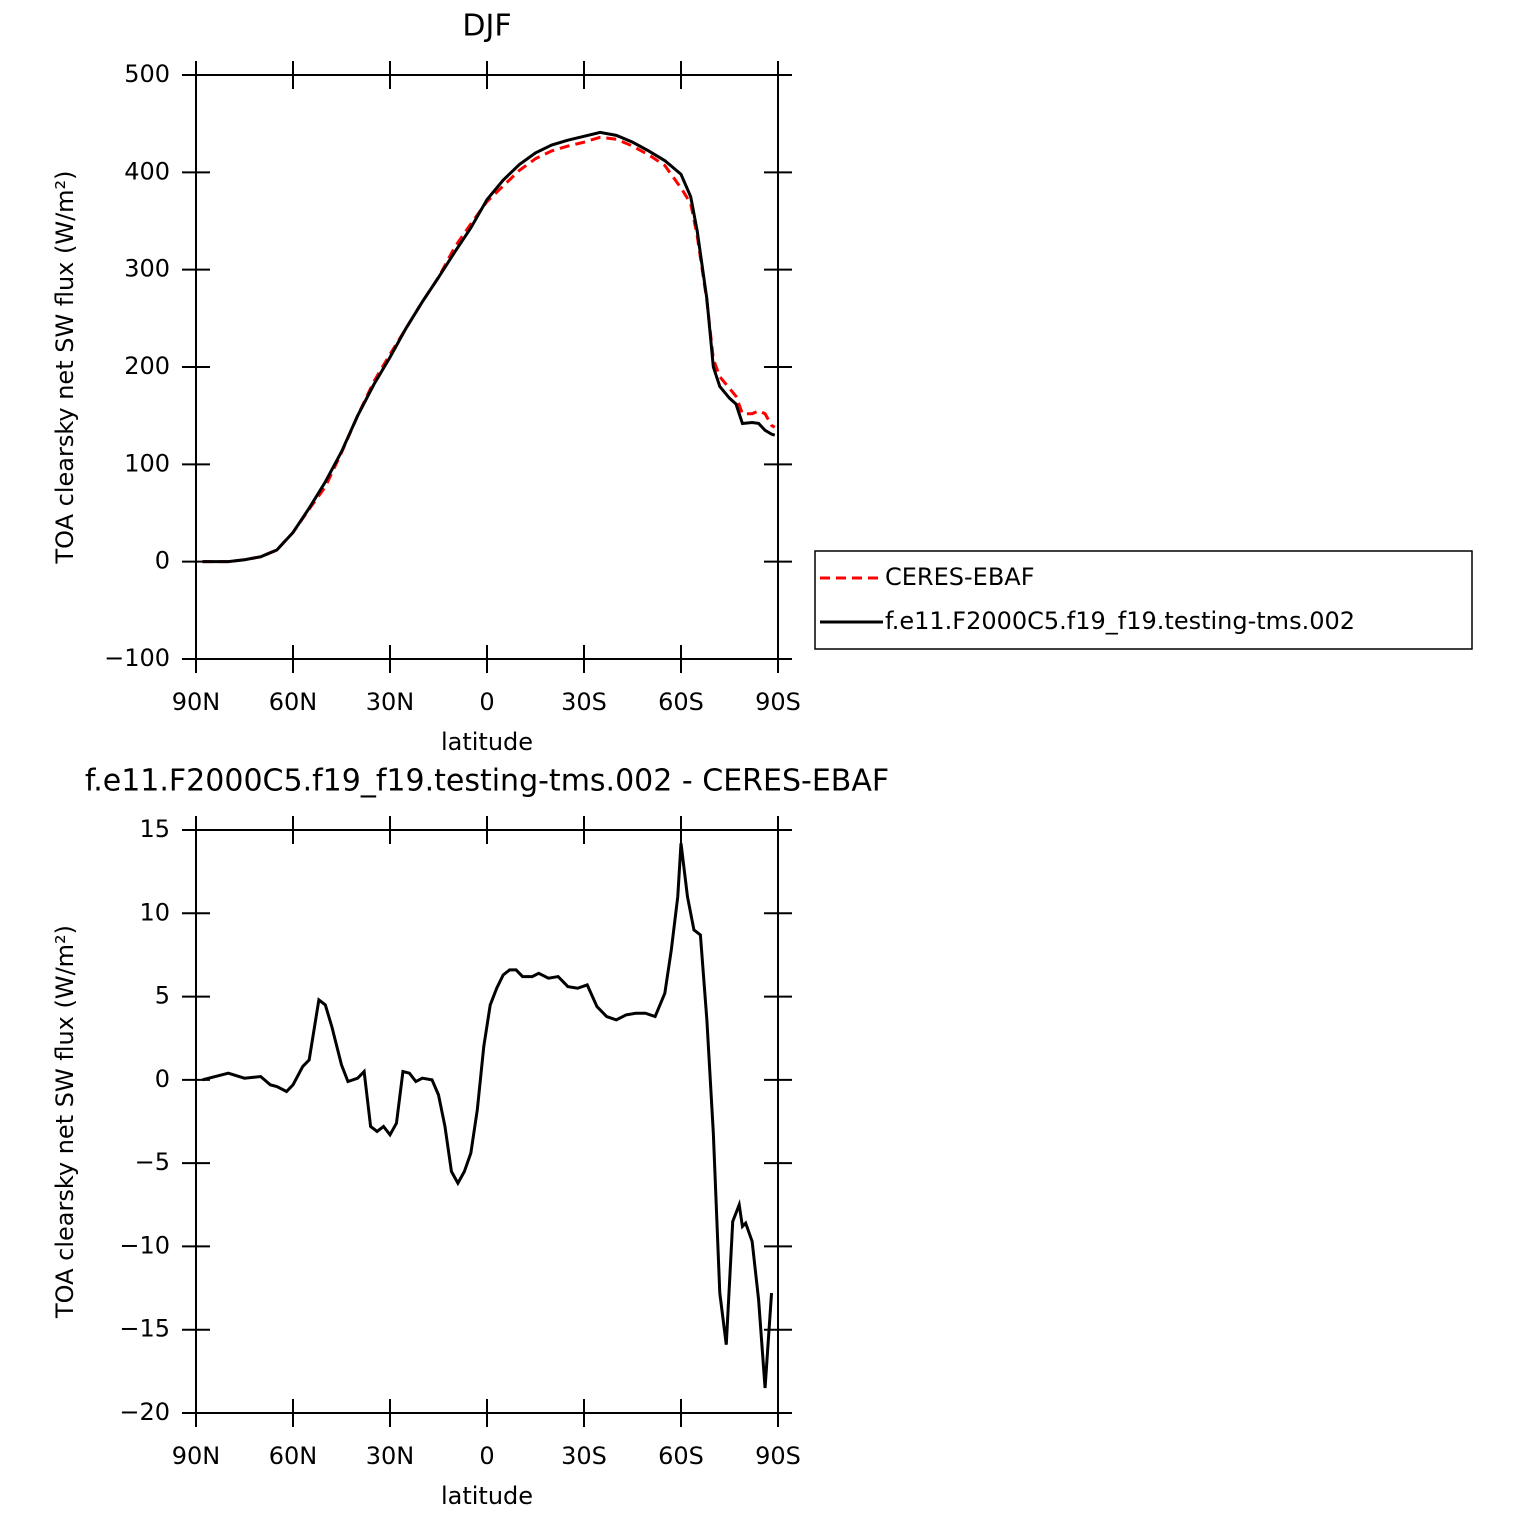 Image resolution: width=1517 pixels, height=1519 pixels. Describe the element at coordinates (1120, 621) in the screenshot. I see `legend-label: f.e11.F2000C5.f19_f19.testing-tms.002` at that location.